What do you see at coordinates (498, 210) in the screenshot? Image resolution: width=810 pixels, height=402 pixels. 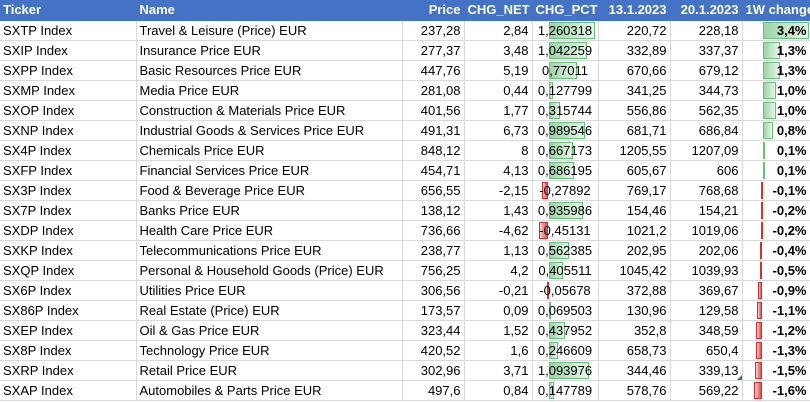 I see `cell-chg-net: 1,43` at bounding box center [498, 210].